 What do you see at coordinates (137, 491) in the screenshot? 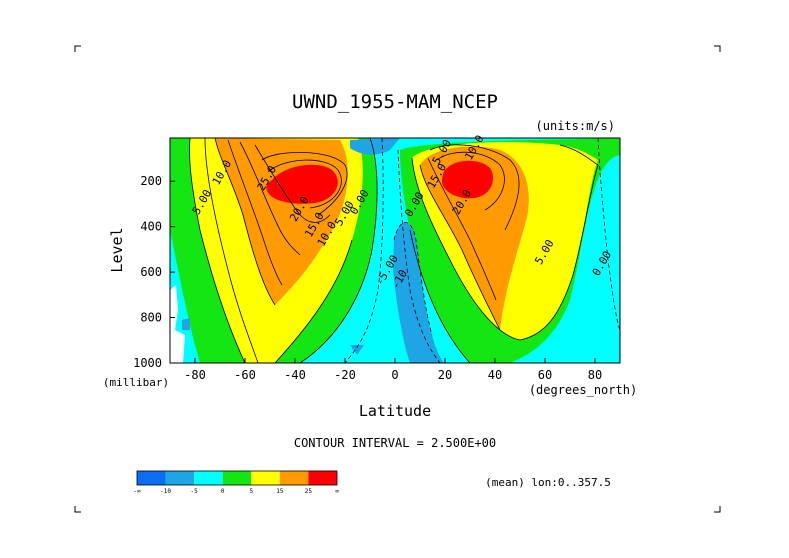
I see `colorbar-label: -∞` at bounding box center [137, 491].